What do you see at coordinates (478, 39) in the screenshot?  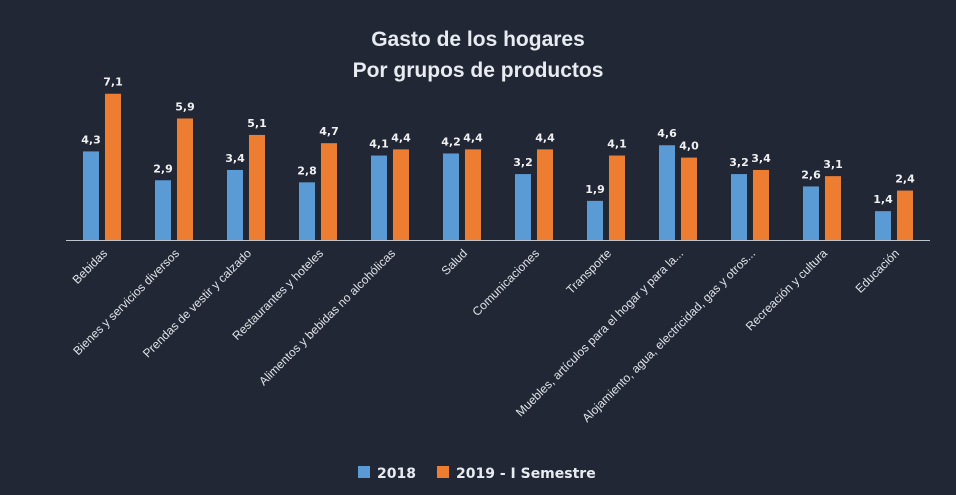 I see `chart-title: Gasto de los hogares` at bounding box center [478, 39].